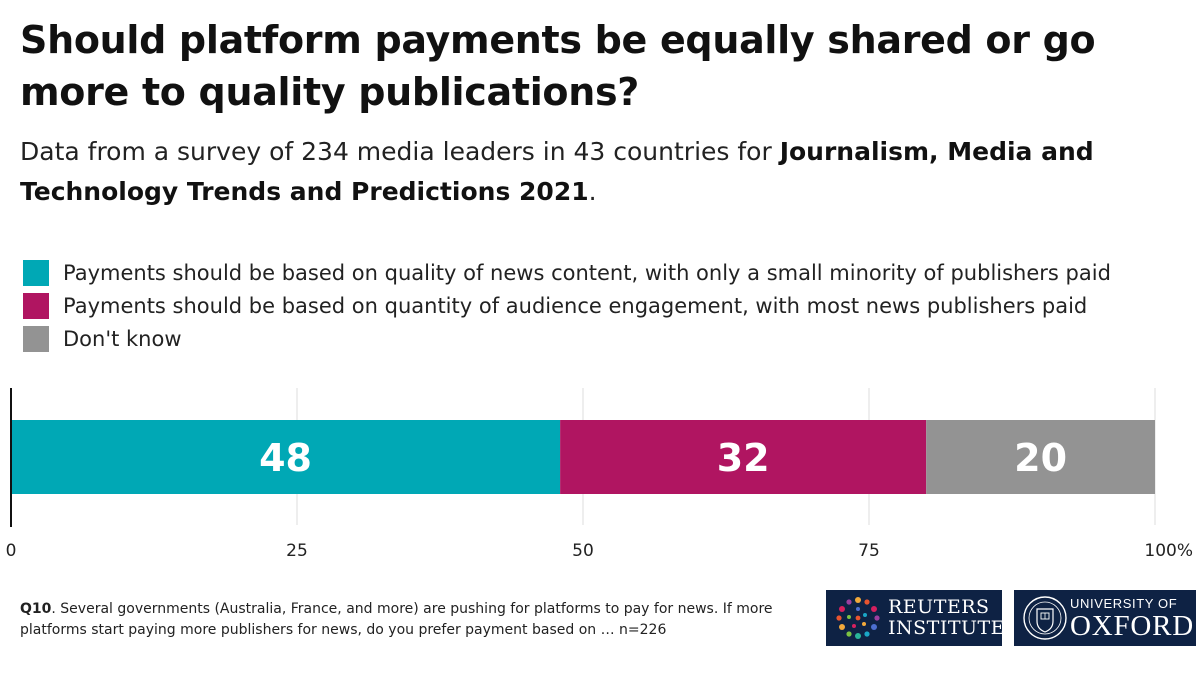  Describe the element at coordinates (122, 338) in the screenshot. I see `legend-label: Don't know` at that location.